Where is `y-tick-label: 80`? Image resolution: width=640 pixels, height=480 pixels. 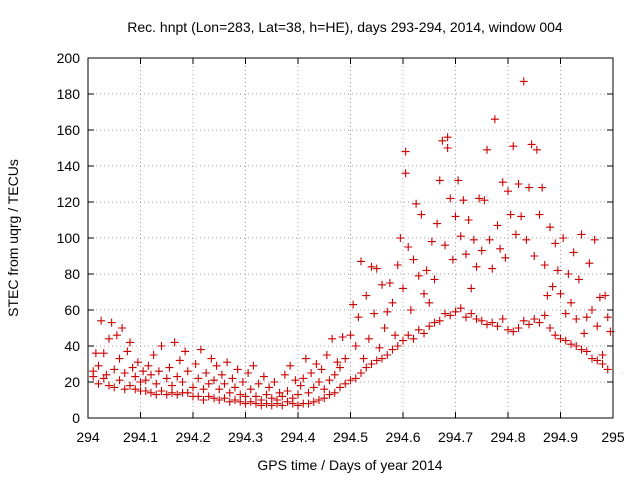 y-tick-label: 80 is located at coordinates (72, 274).